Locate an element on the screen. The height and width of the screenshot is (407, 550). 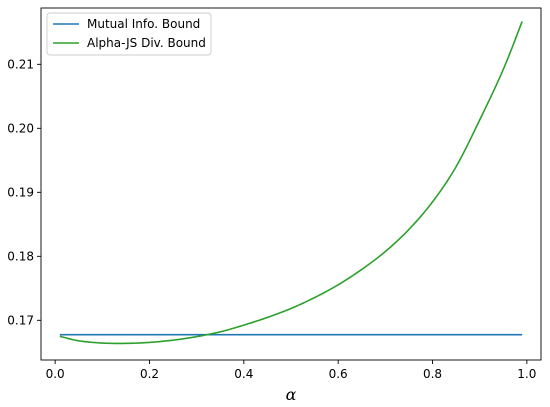
legend: Mutual Info. Bound Alpha-JS Div. Bound is located at coordinates (129, 34).